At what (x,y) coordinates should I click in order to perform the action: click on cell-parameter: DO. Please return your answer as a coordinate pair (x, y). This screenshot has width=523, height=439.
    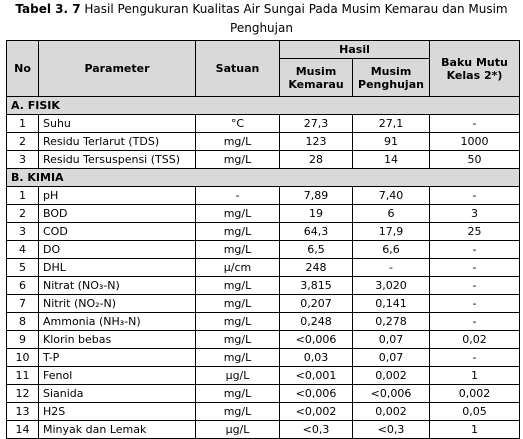
    Looking at the image, I should click on (117, 250).